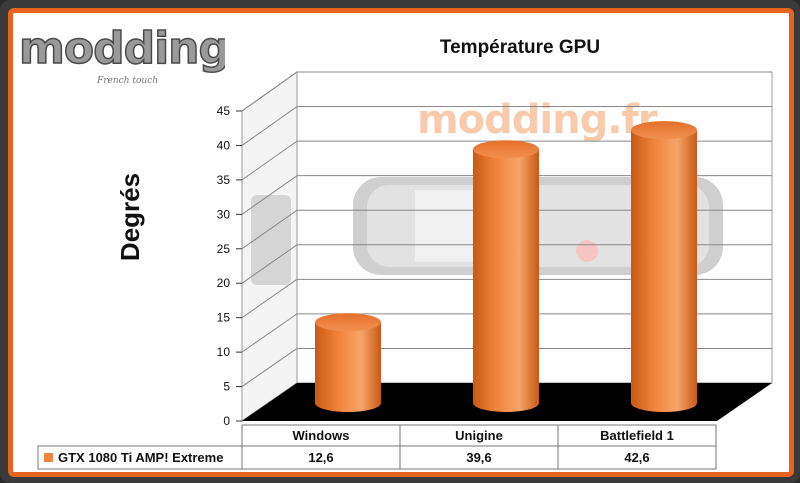  Describe the element at coordinates (537, 120) in the screenshot. I see `watermark-text: modding.fr` at that location.